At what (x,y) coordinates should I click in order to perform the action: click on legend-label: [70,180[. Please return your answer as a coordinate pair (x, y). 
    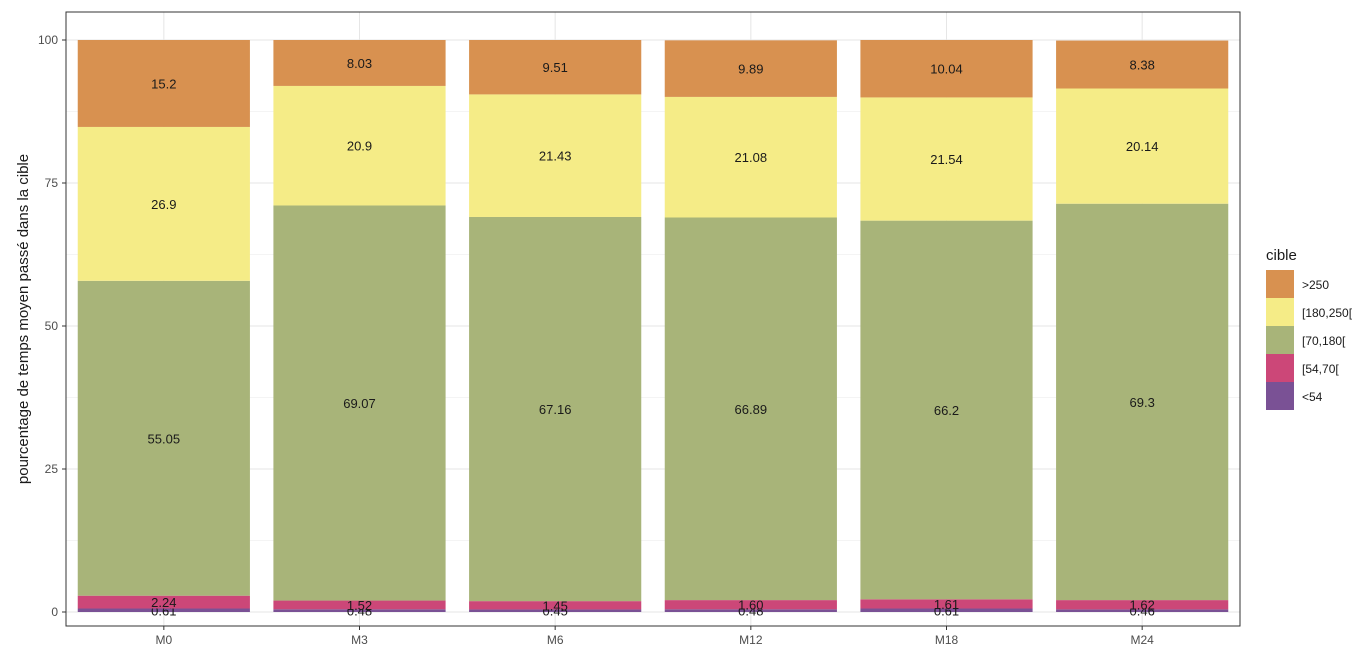
    Looking at the image, I should click on (1324, 341).